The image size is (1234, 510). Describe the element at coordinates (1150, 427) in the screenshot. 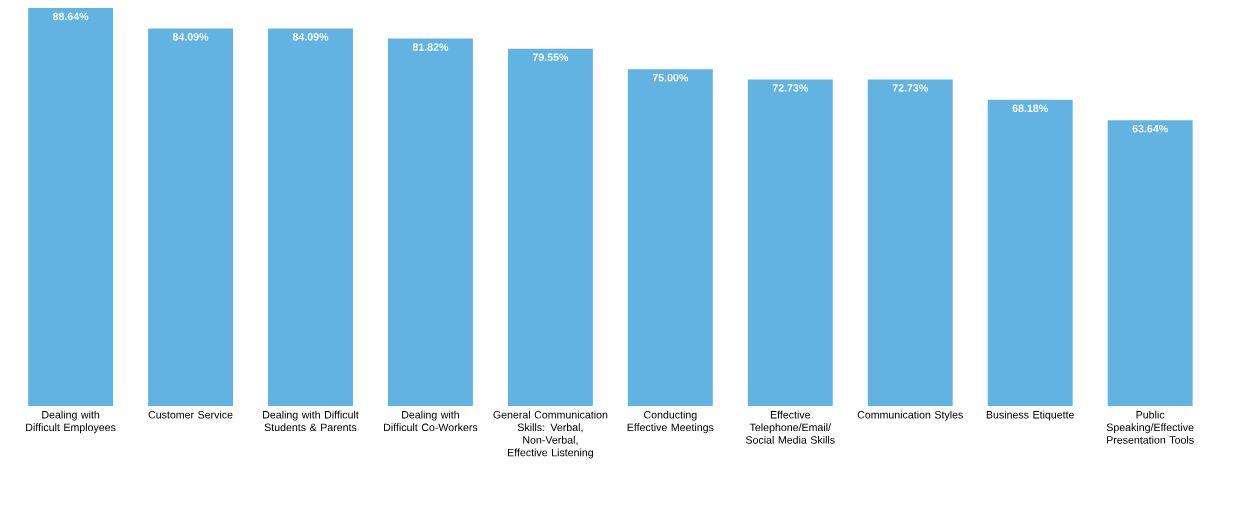

I see `x-tick-label: Public Speaking/Effective Presentation Tools` at that location.